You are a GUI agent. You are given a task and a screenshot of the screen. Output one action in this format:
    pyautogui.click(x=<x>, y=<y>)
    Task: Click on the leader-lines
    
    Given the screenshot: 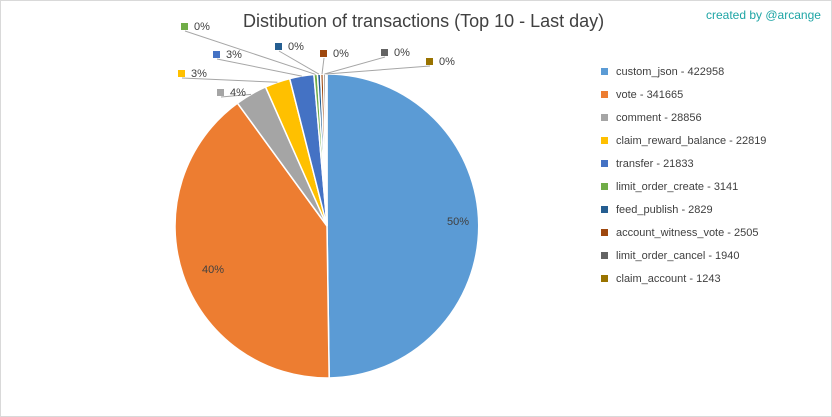 What is the action you would take?
    pyautogui.click(x=306, y=64)
    